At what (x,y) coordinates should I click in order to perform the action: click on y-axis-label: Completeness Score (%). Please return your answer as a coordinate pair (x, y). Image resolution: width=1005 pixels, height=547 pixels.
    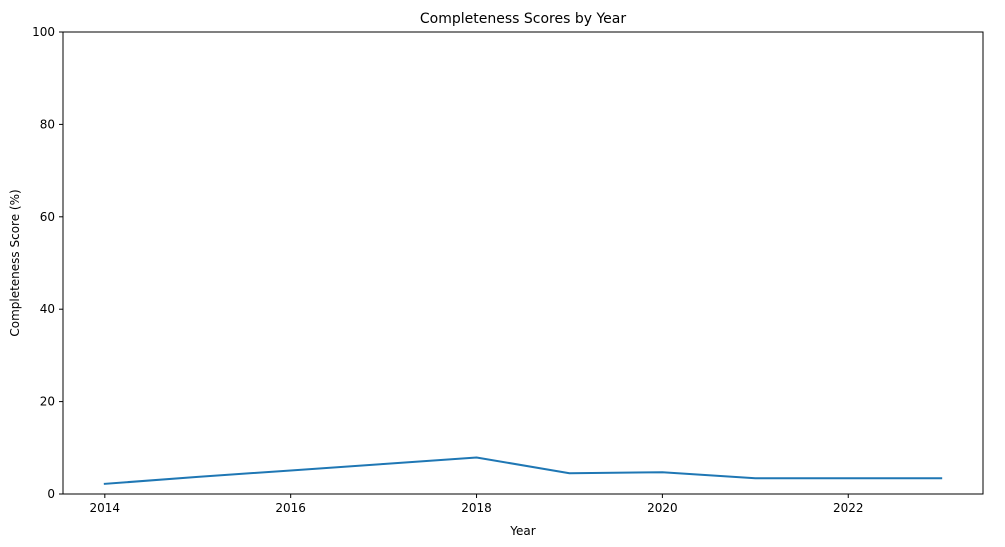
    Looking at the image, I should click on (15, 262).